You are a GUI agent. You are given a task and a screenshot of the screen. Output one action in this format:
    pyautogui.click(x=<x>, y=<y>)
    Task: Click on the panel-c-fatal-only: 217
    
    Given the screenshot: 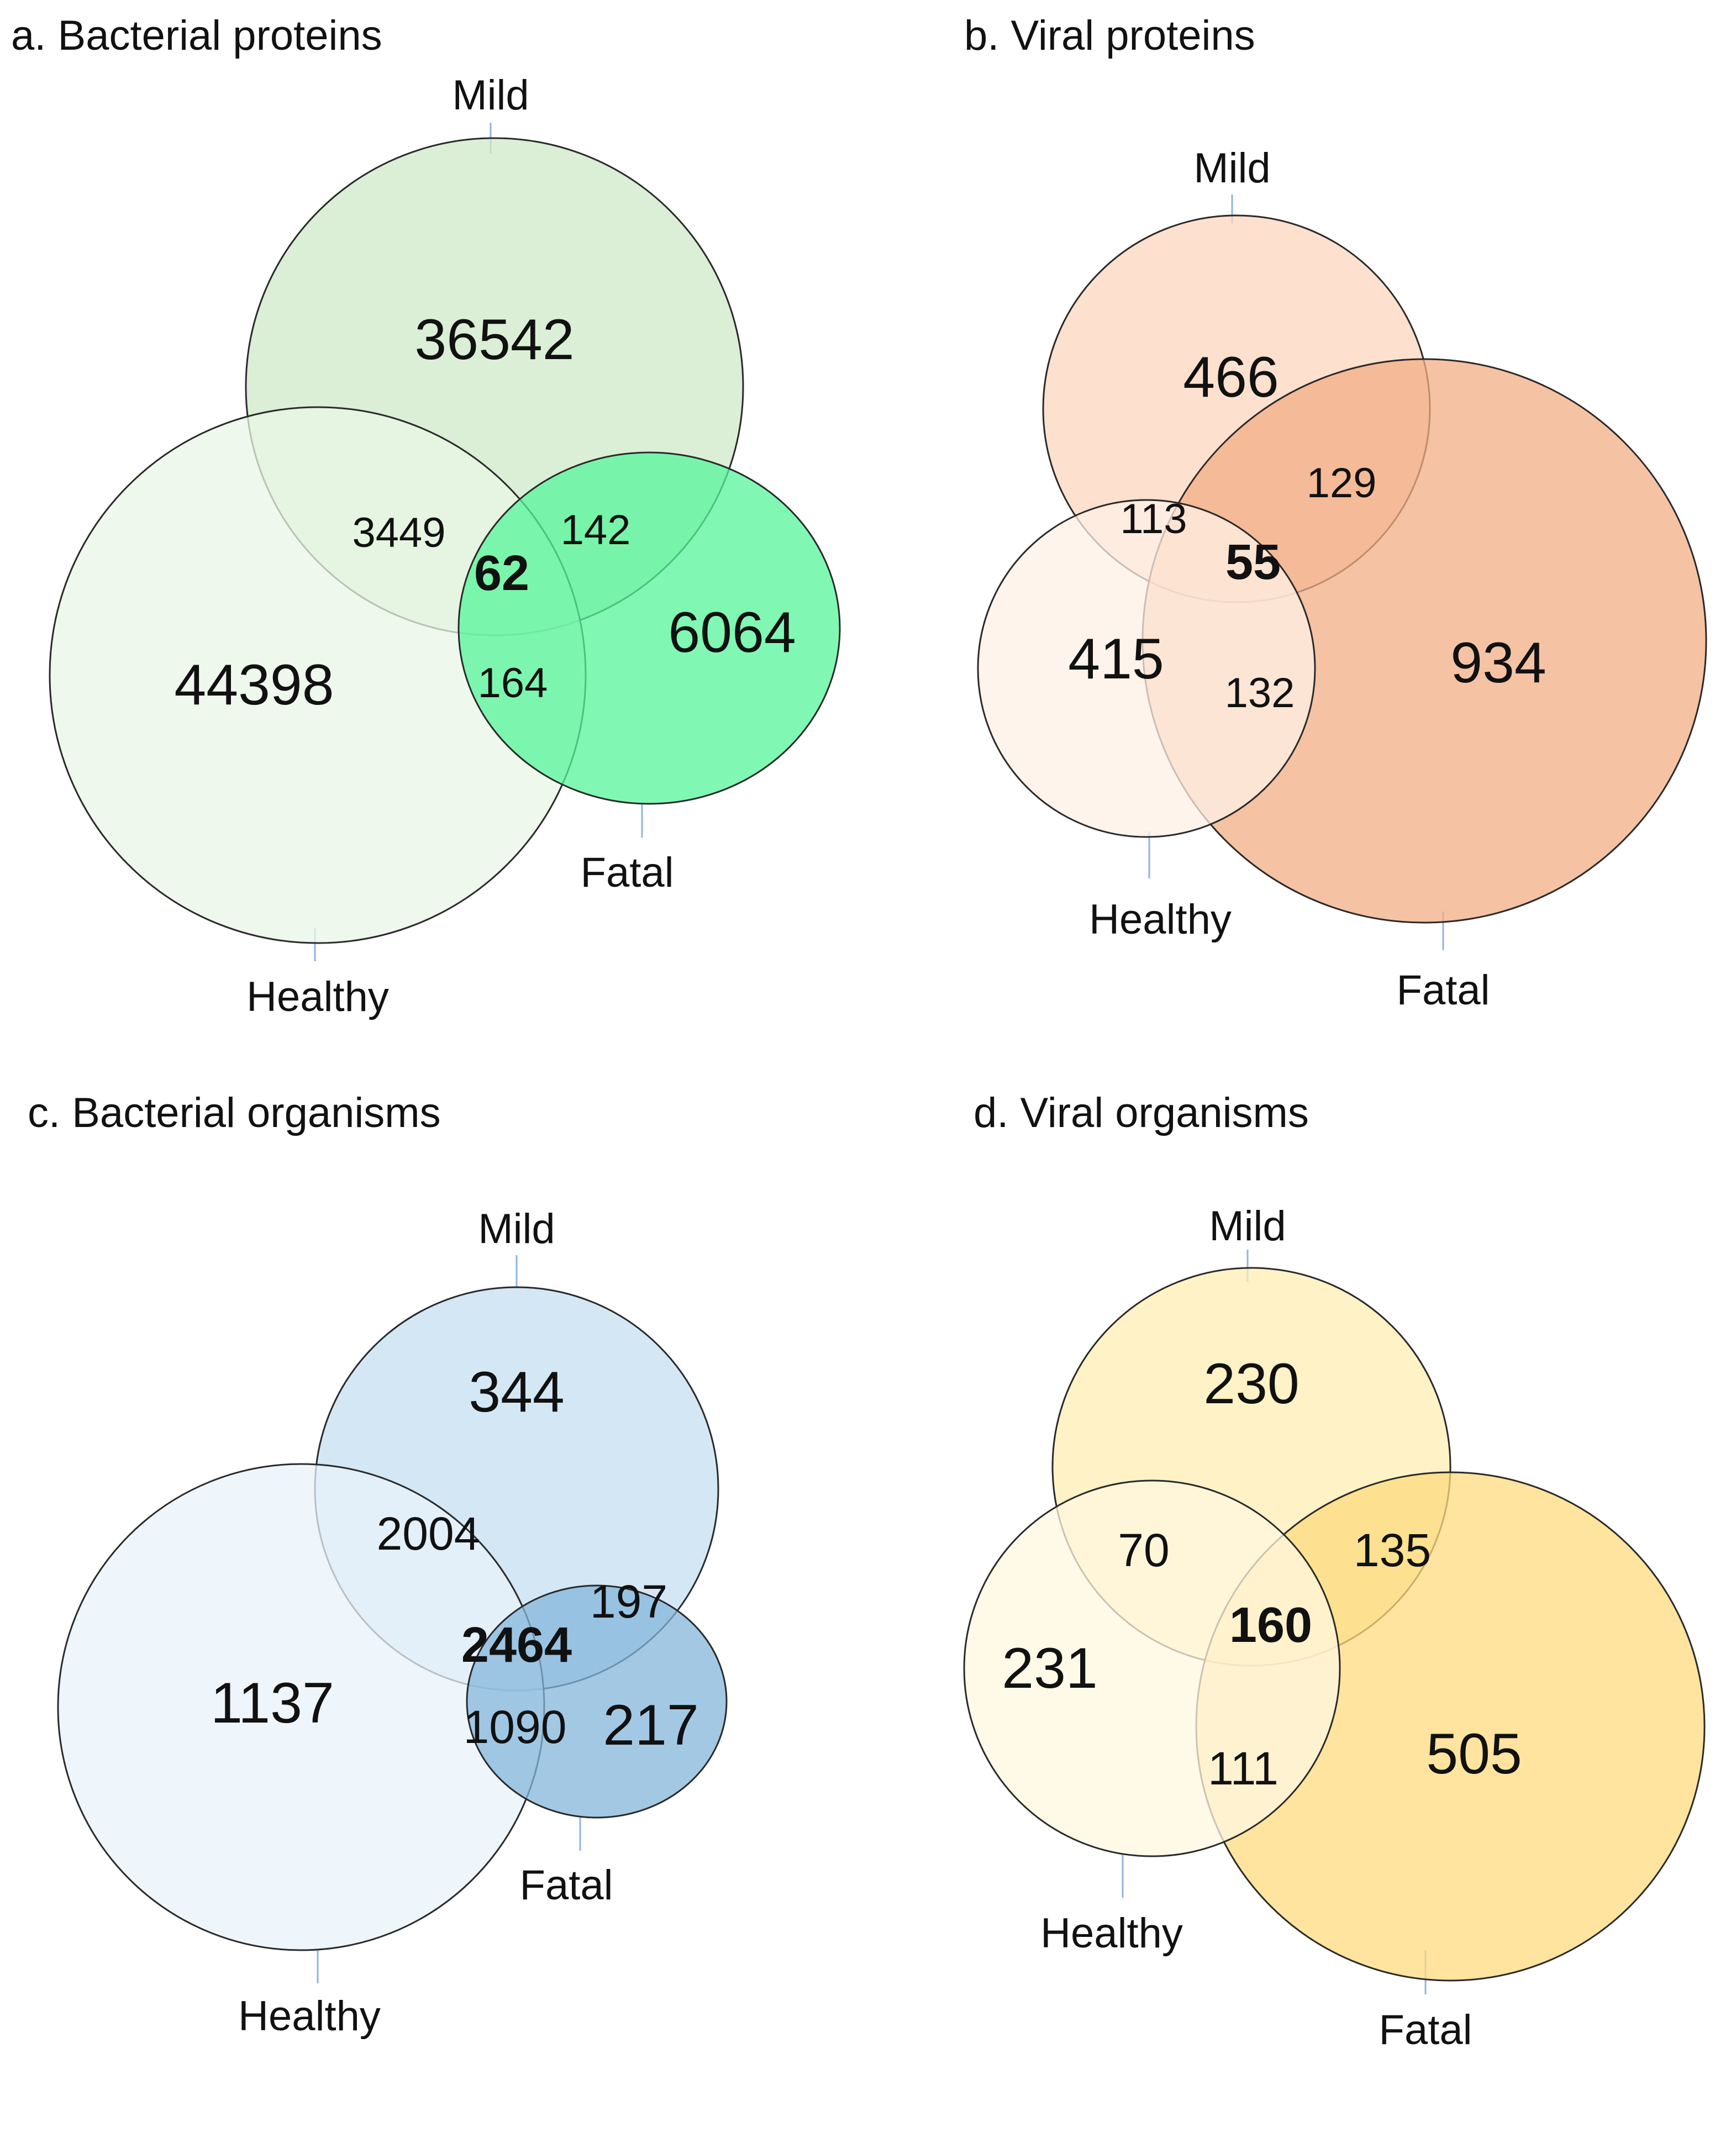 What is the action you would take?
    pyautogui.click(x=651, y=1725)
    